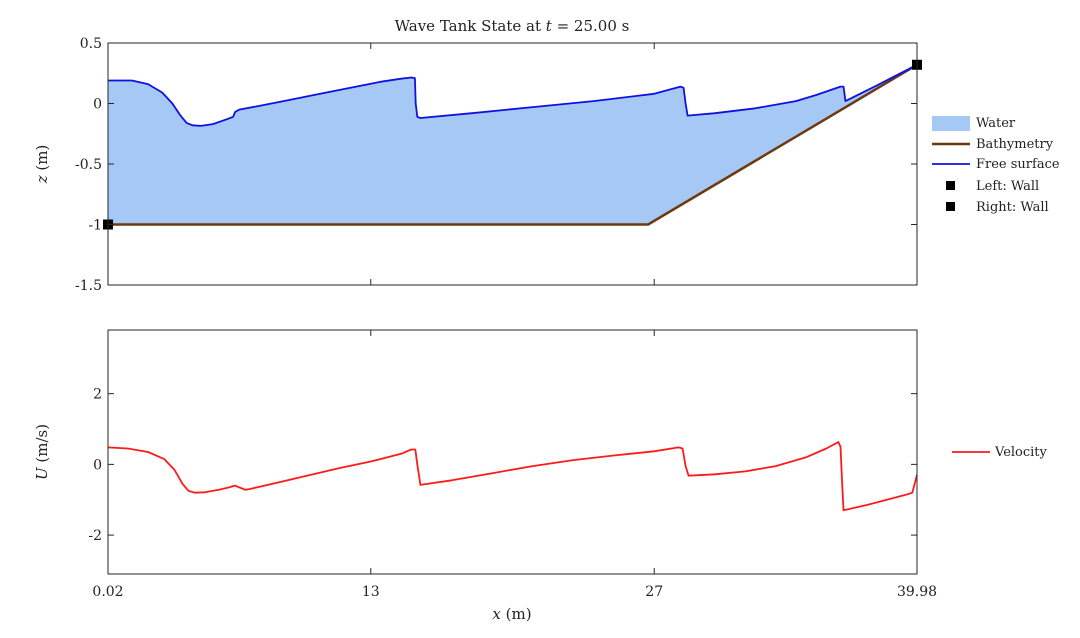 The image size is (1080, 638). I want to click on chart-title-suffix: = 25.00 s, so click(591, 26).